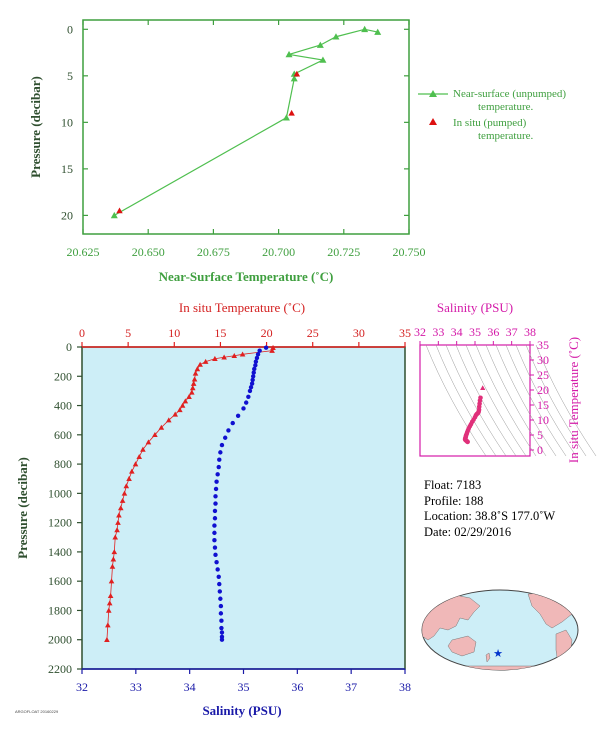  I want to click on x-tick-label: 20.750, so click(409, 252).